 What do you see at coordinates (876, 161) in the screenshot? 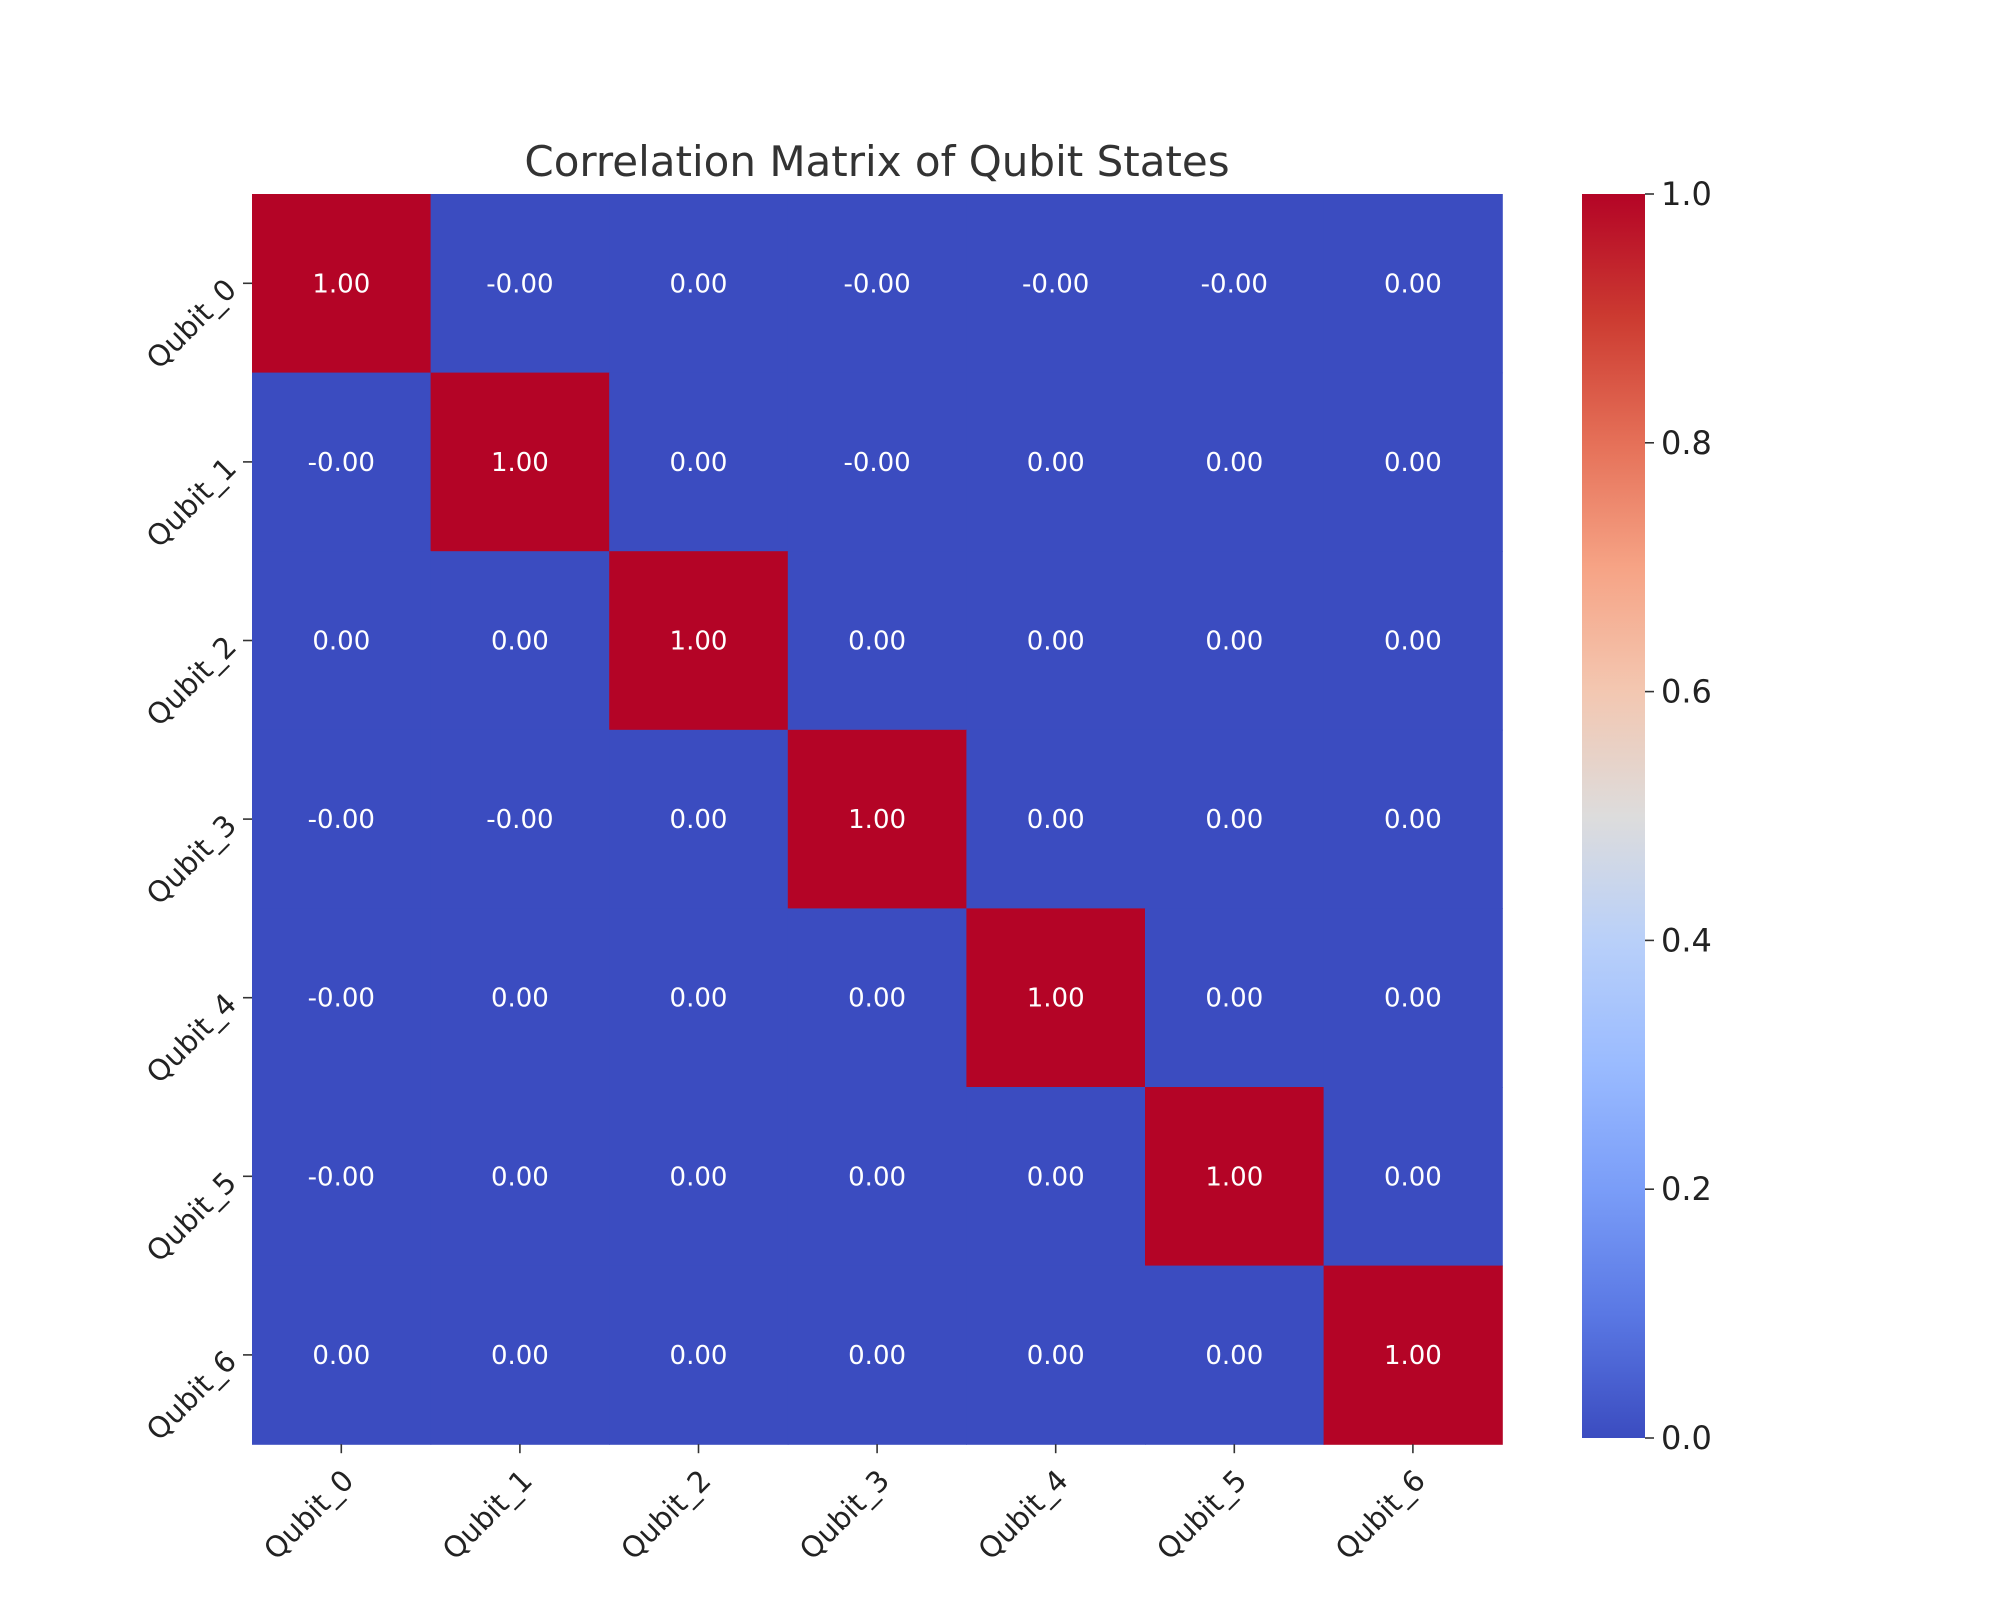
I see `chart-title: Correlation Matrix of Qubit States` at bounding box center [876, 161].